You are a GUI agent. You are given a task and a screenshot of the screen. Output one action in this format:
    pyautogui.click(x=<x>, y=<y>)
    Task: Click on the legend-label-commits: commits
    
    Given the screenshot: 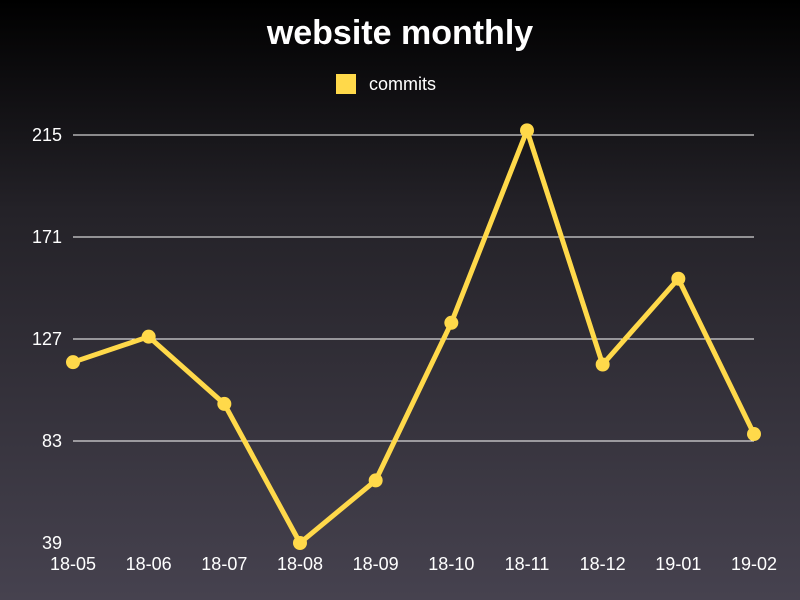 What is the action you would take?
    pyautogui.click(x=402, y=83)
    